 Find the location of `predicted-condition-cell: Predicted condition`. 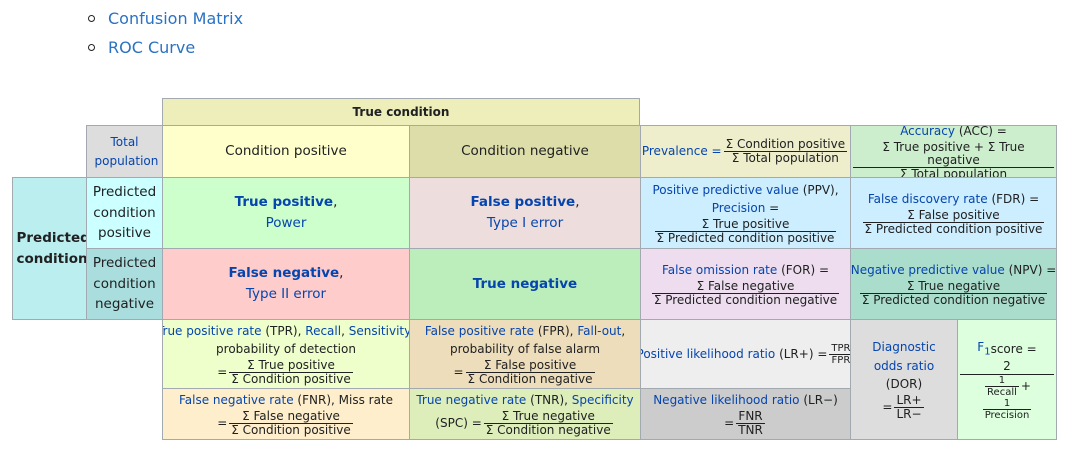

predicted-condition-cell: Predicted condition is located at coordinates (49, 248).